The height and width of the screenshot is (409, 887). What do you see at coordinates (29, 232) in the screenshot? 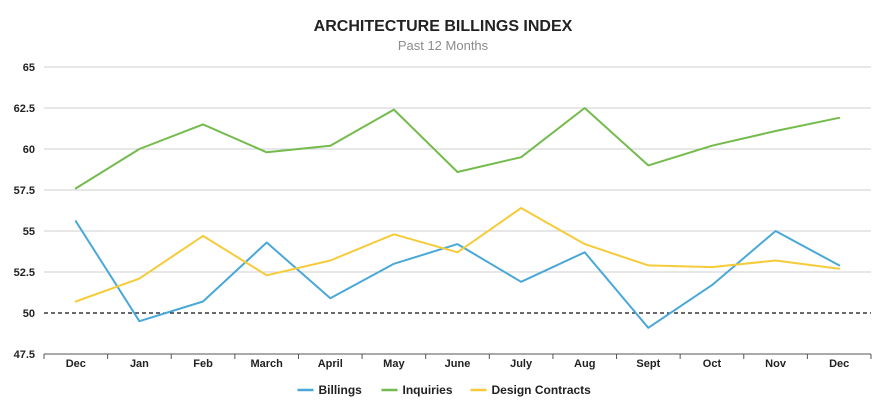
I see `y-tick-label: 55` at bounding box center [29, 232].